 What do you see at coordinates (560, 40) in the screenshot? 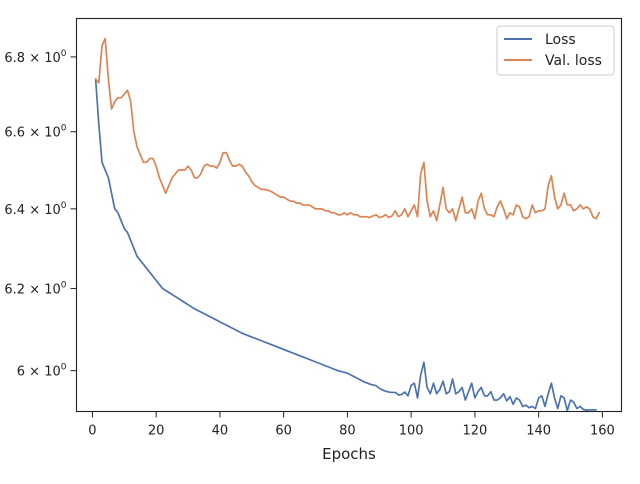
I see `legend-label-loss: Loss` at bounding box center [560, 40].